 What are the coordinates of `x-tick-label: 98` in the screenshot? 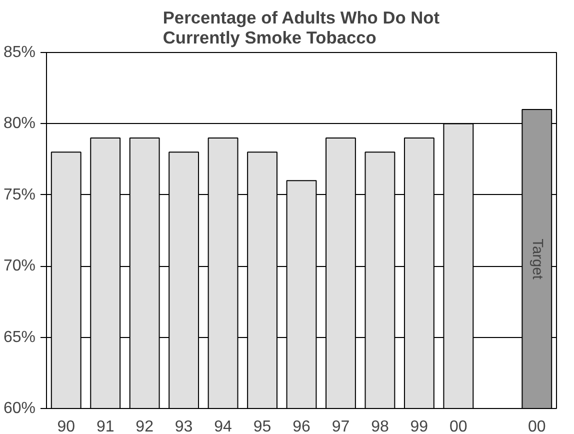 It's located at (380, 426).